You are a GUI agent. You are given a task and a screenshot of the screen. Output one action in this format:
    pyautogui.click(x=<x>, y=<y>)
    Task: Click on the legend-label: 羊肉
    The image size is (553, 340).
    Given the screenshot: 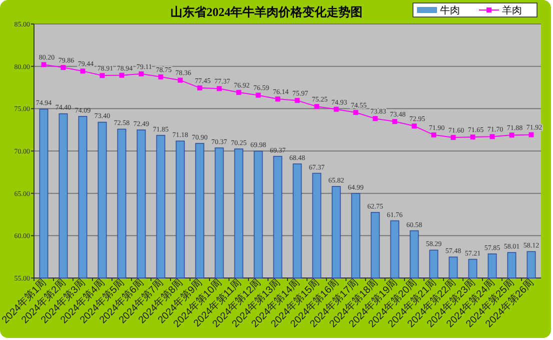 What is the action you would take?
    pyautogui.click(x=512, y=10)
    